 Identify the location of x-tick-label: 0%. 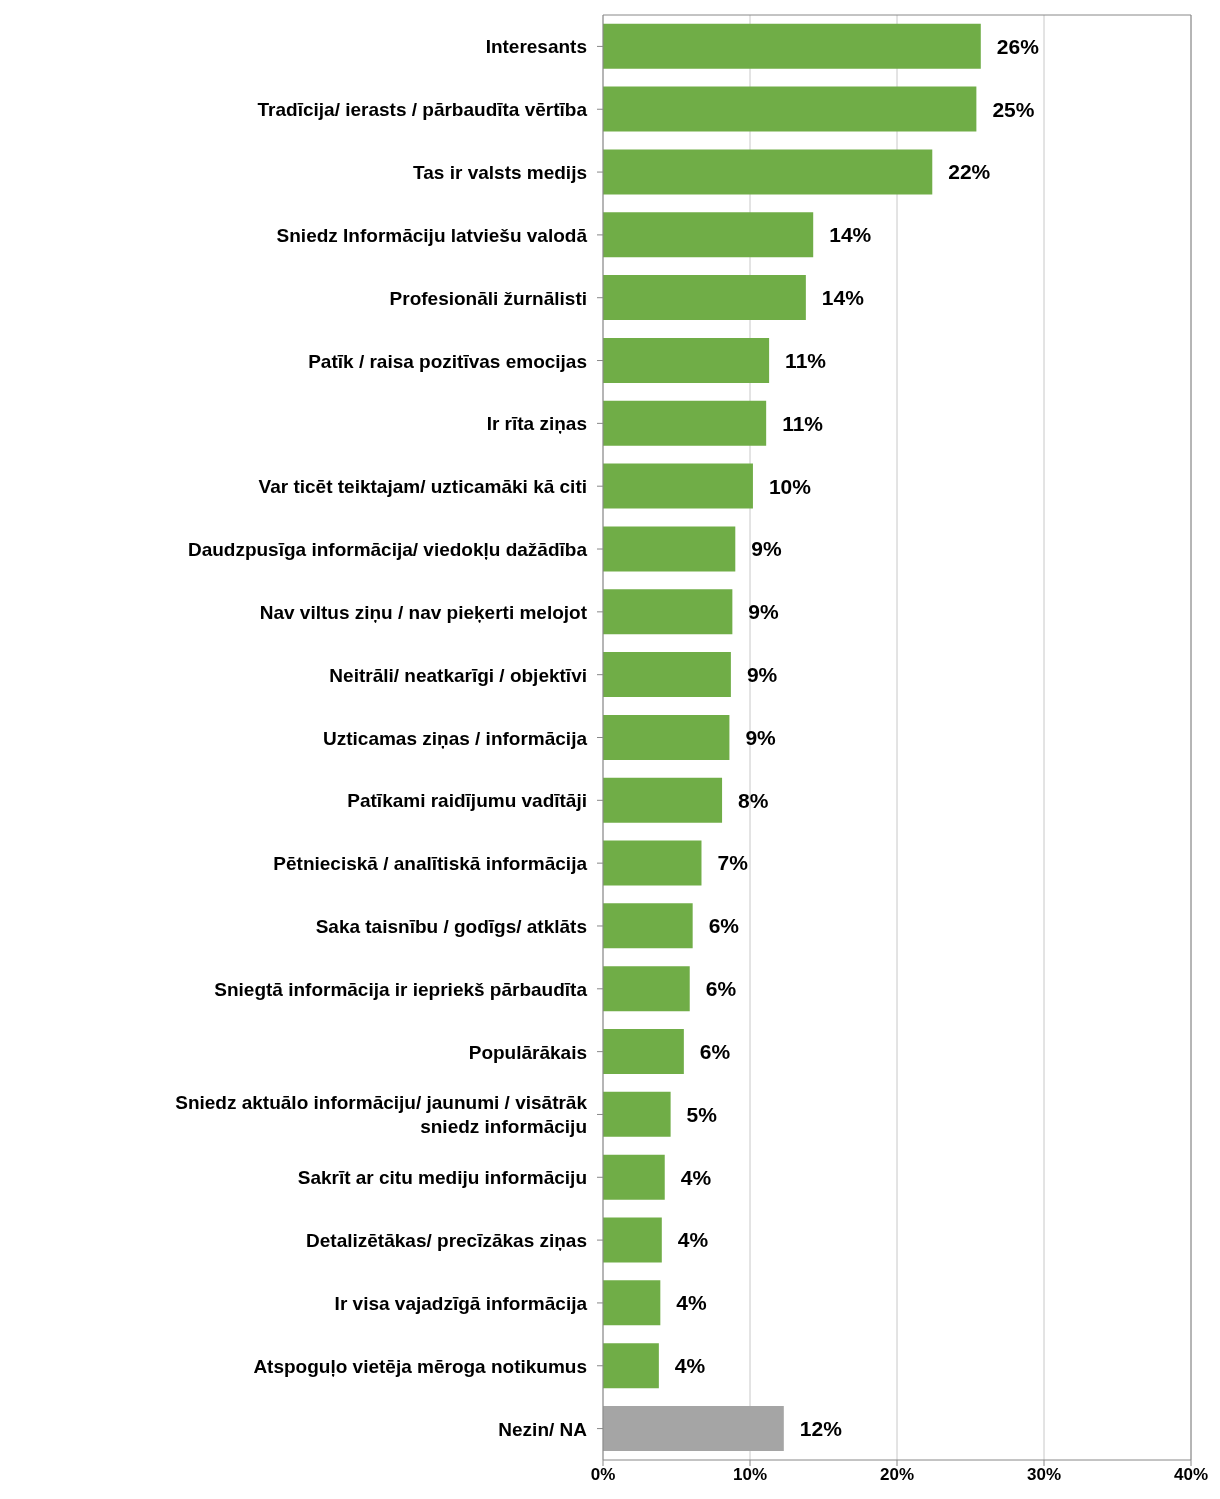
(603, 1475).